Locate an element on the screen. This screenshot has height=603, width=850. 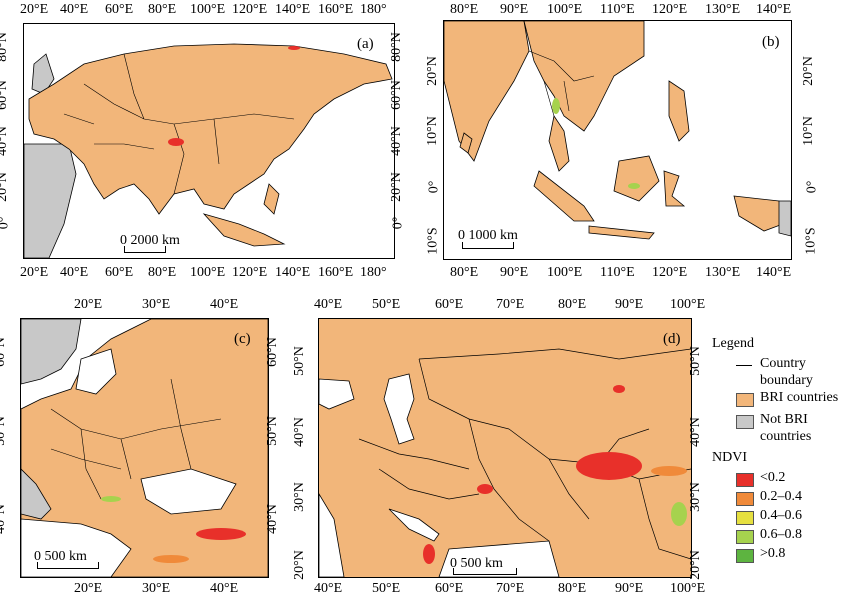
panel-b-label: (b) is located at coordinates (771, 42).